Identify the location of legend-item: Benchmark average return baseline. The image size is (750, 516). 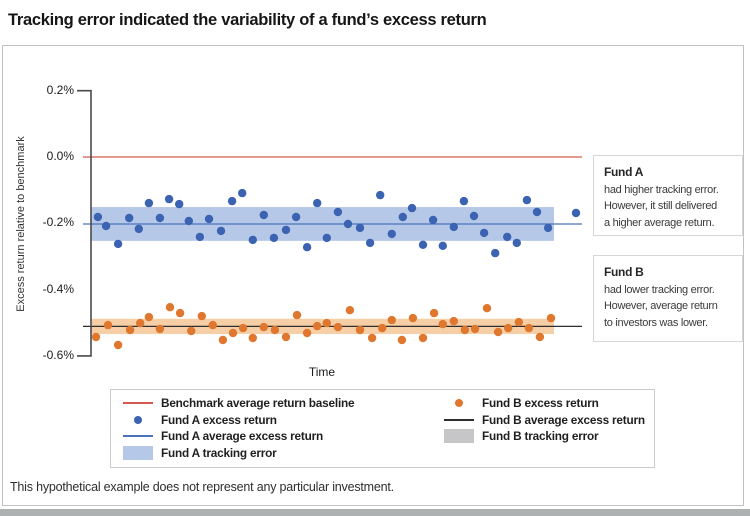
(239, 403).